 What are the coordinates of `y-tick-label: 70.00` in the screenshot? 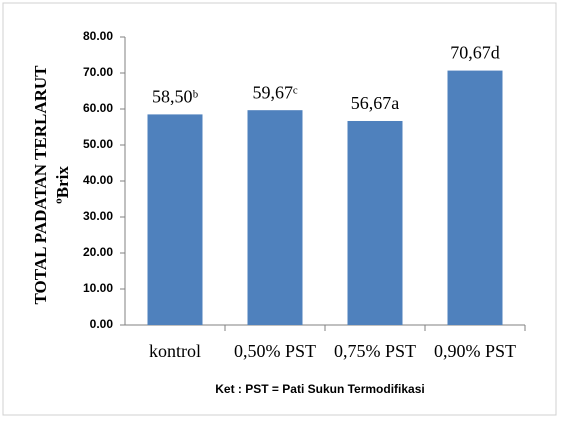 It's located at (98, 72).